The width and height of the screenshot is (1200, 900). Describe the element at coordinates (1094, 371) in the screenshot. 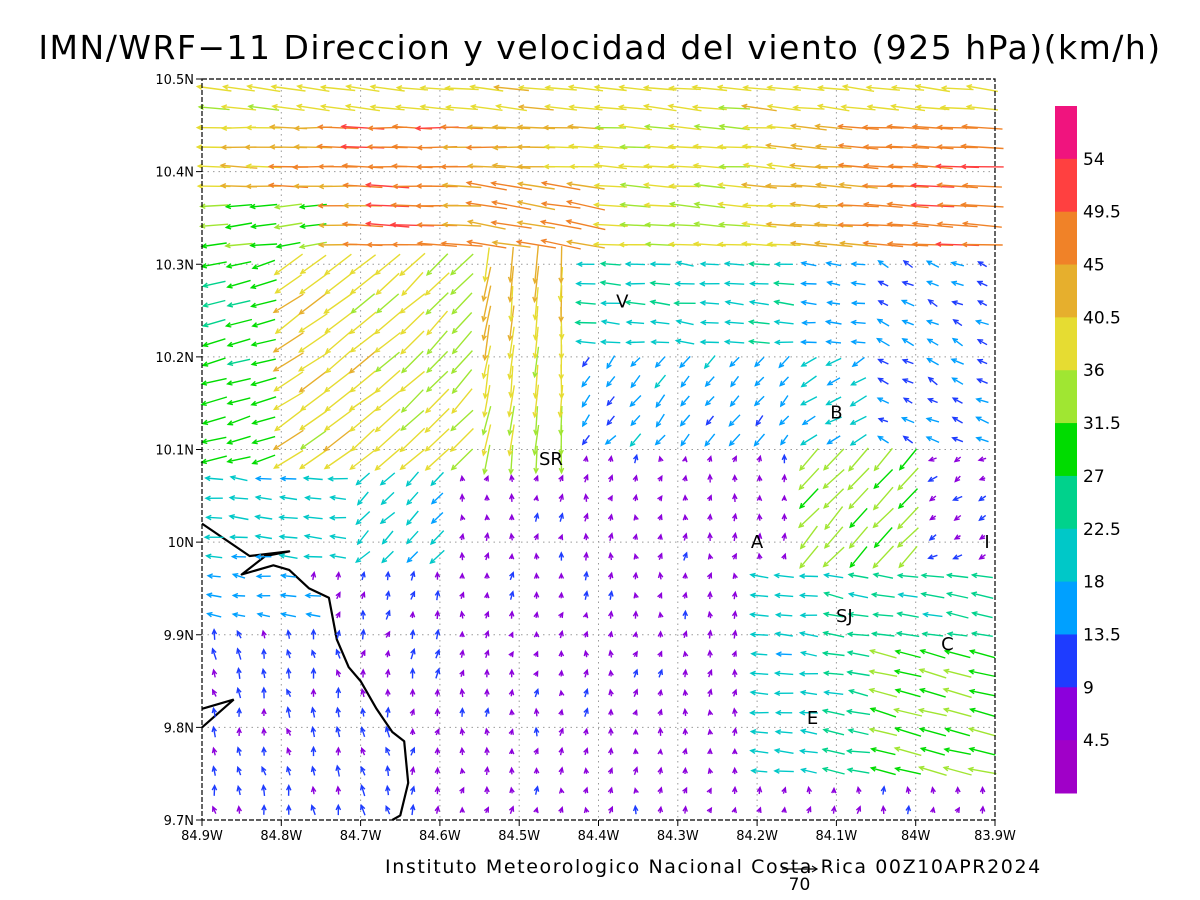

I see `colorbar-label: 36` at that location.